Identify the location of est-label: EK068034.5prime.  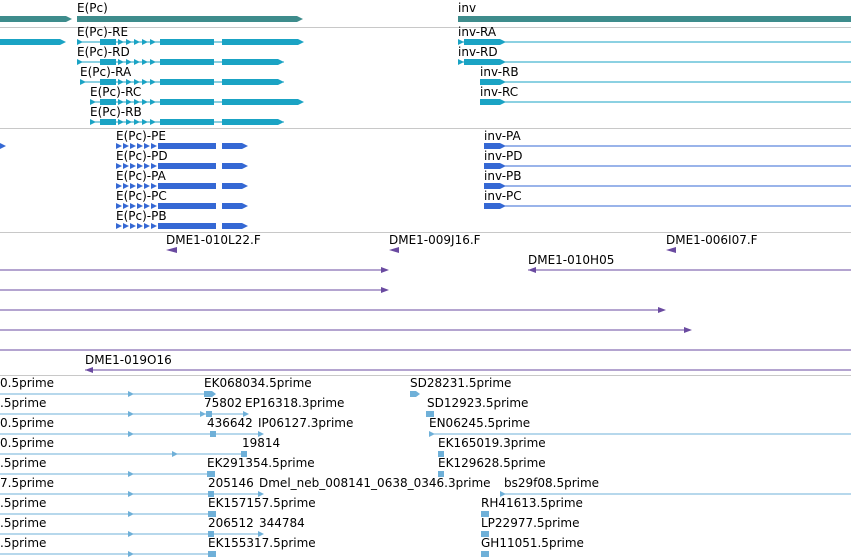
(258, 383).